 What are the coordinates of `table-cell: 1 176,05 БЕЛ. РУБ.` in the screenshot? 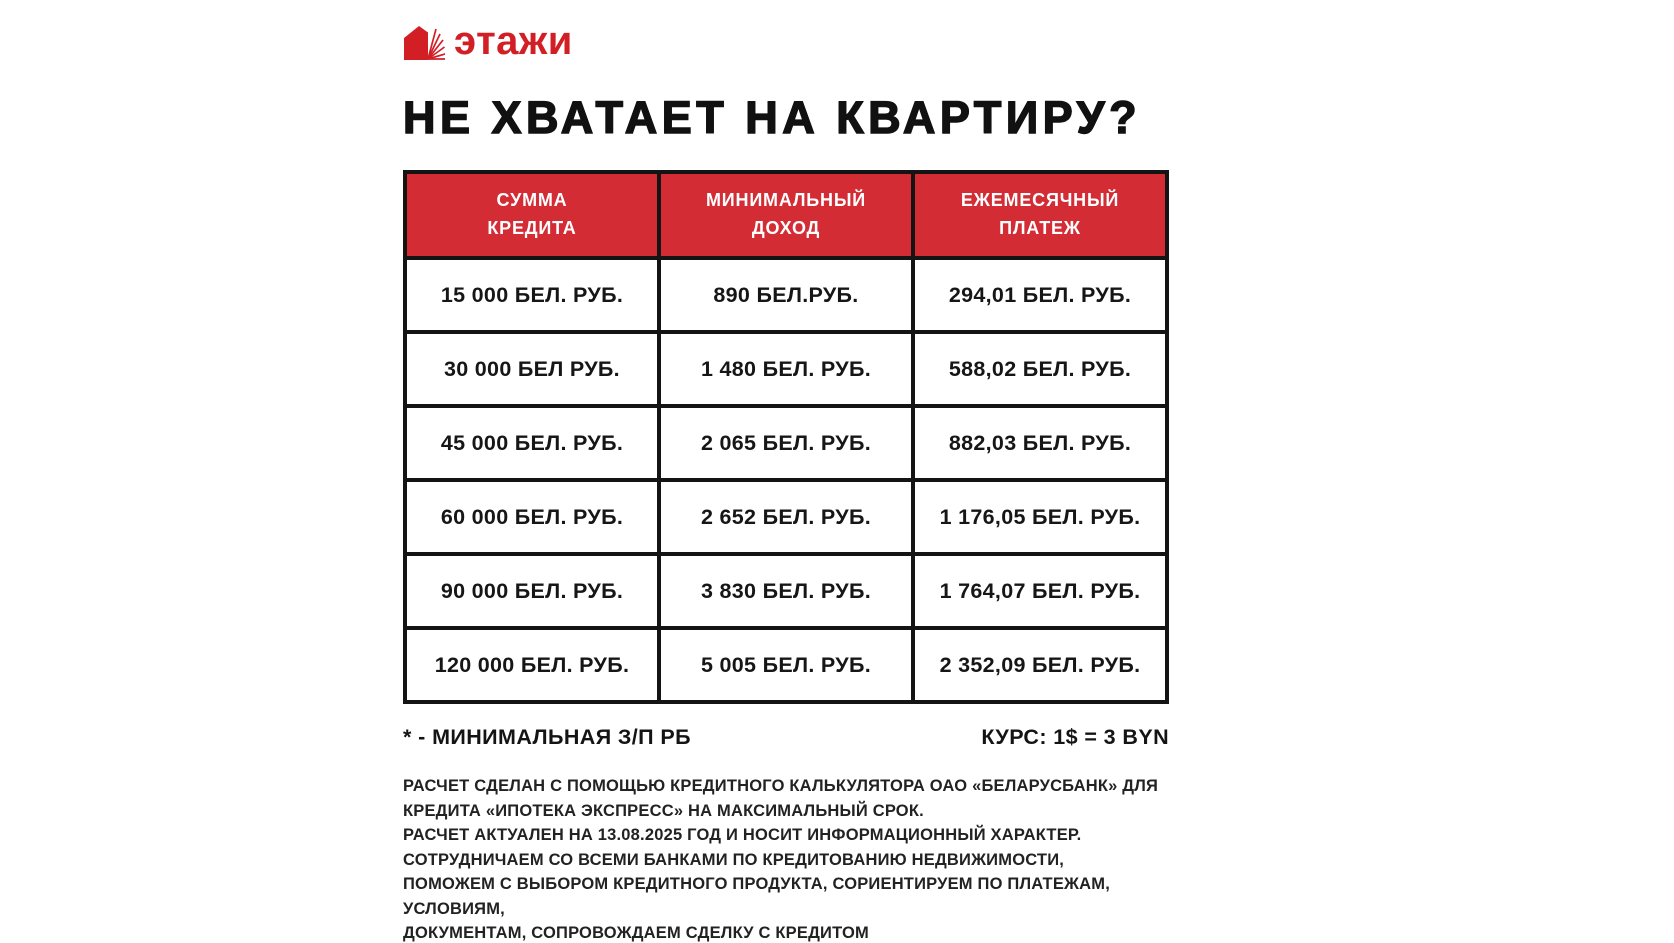 It's located at (1040, 517).